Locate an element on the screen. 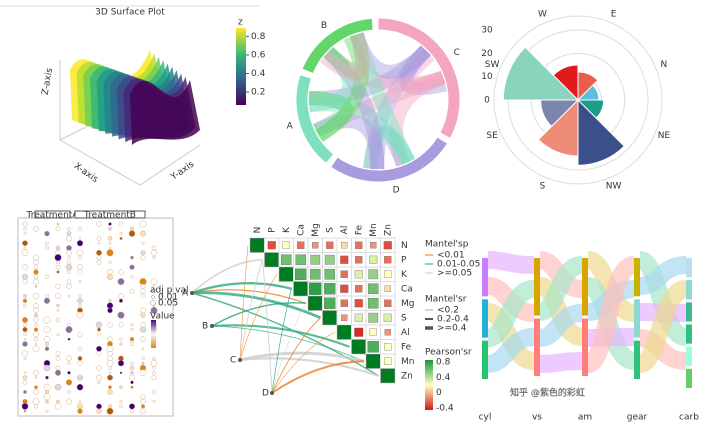 The height and width of the screenshot is (424, 715). row-label: Ca is located at coordinates (407, 289).